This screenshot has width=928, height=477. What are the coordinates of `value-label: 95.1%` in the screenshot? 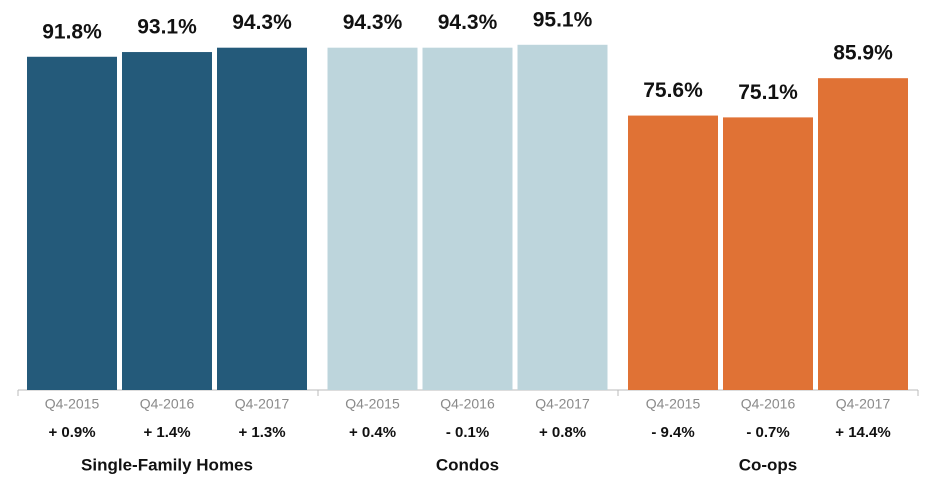 It's located at (563, 19).